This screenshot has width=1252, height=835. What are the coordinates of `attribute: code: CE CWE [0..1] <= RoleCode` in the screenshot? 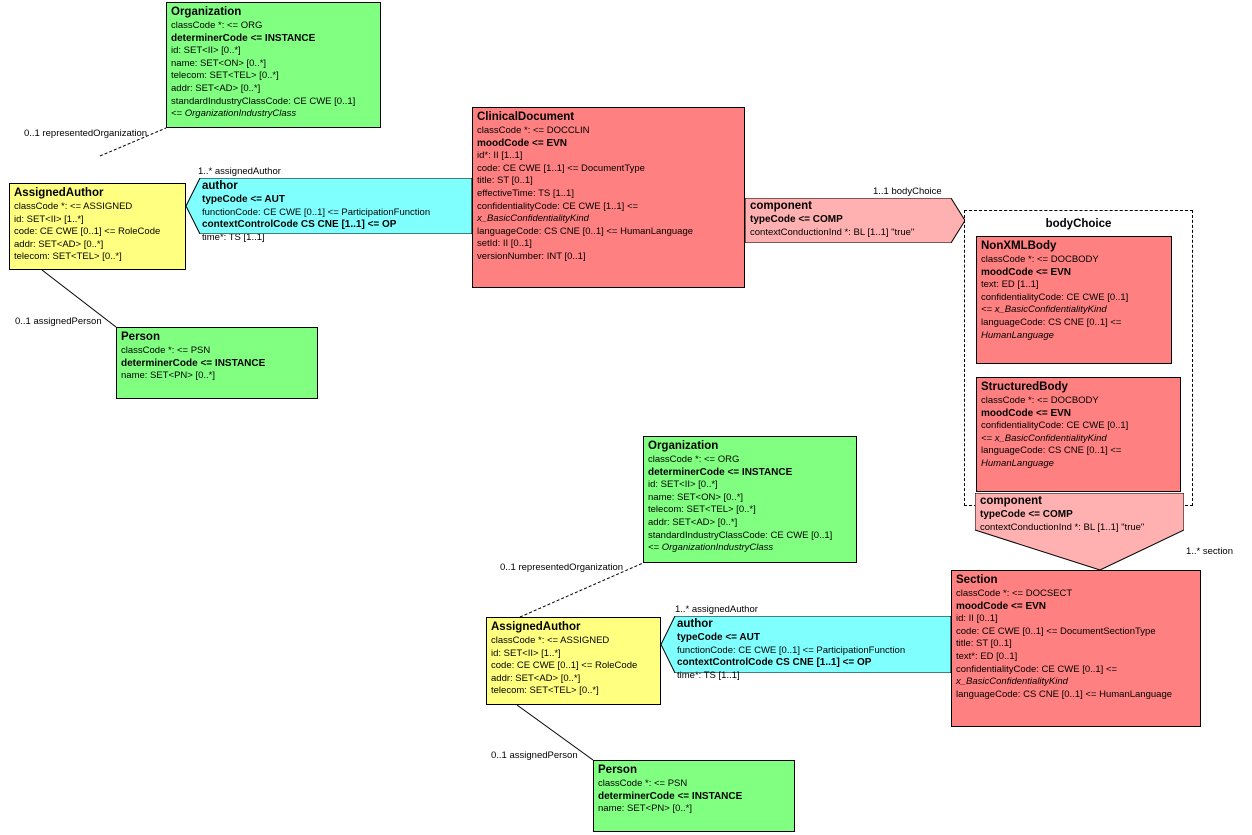 It's located at (87, 232).